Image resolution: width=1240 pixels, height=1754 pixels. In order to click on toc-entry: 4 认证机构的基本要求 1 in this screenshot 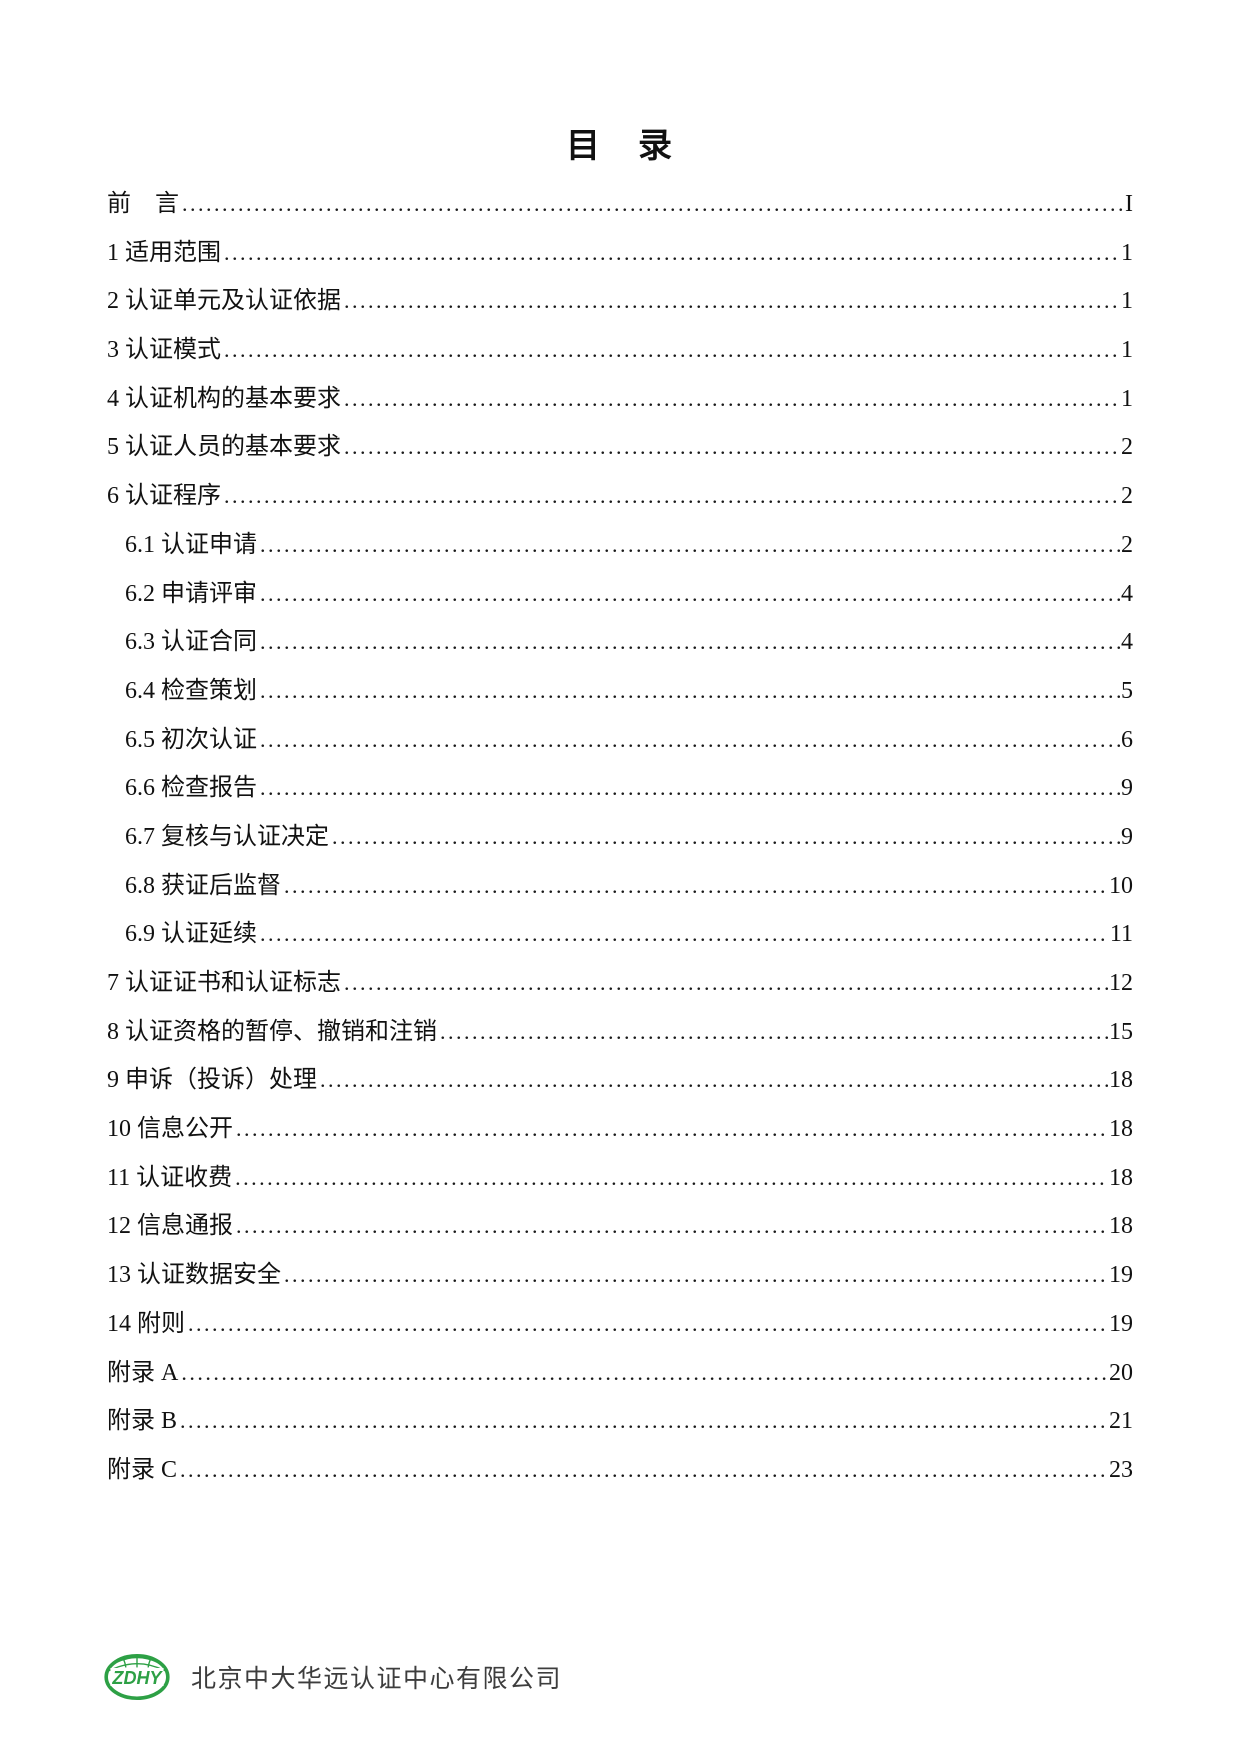, I will do `click(620, 399)`.